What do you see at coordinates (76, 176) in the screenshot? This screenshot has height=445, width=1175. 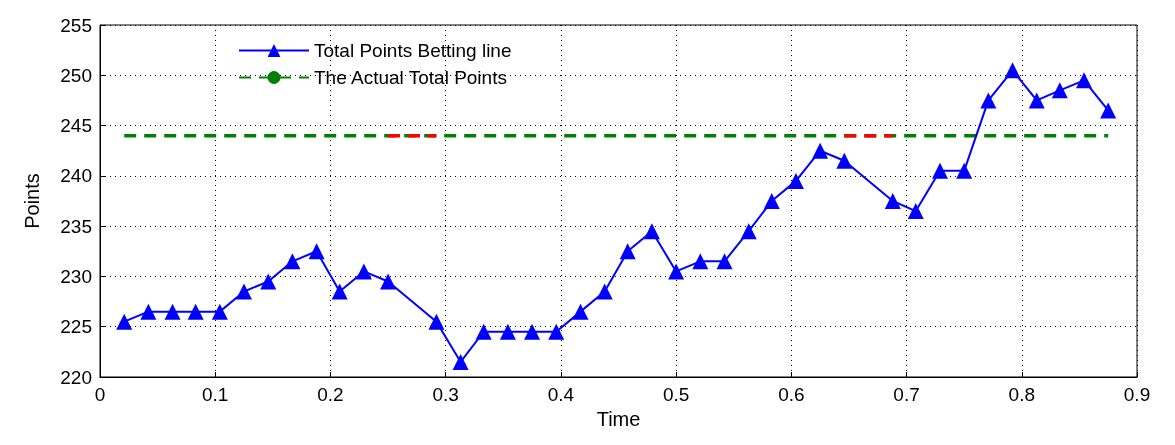 I see `y-tick-label: 240` at bounding box center [76, 176].